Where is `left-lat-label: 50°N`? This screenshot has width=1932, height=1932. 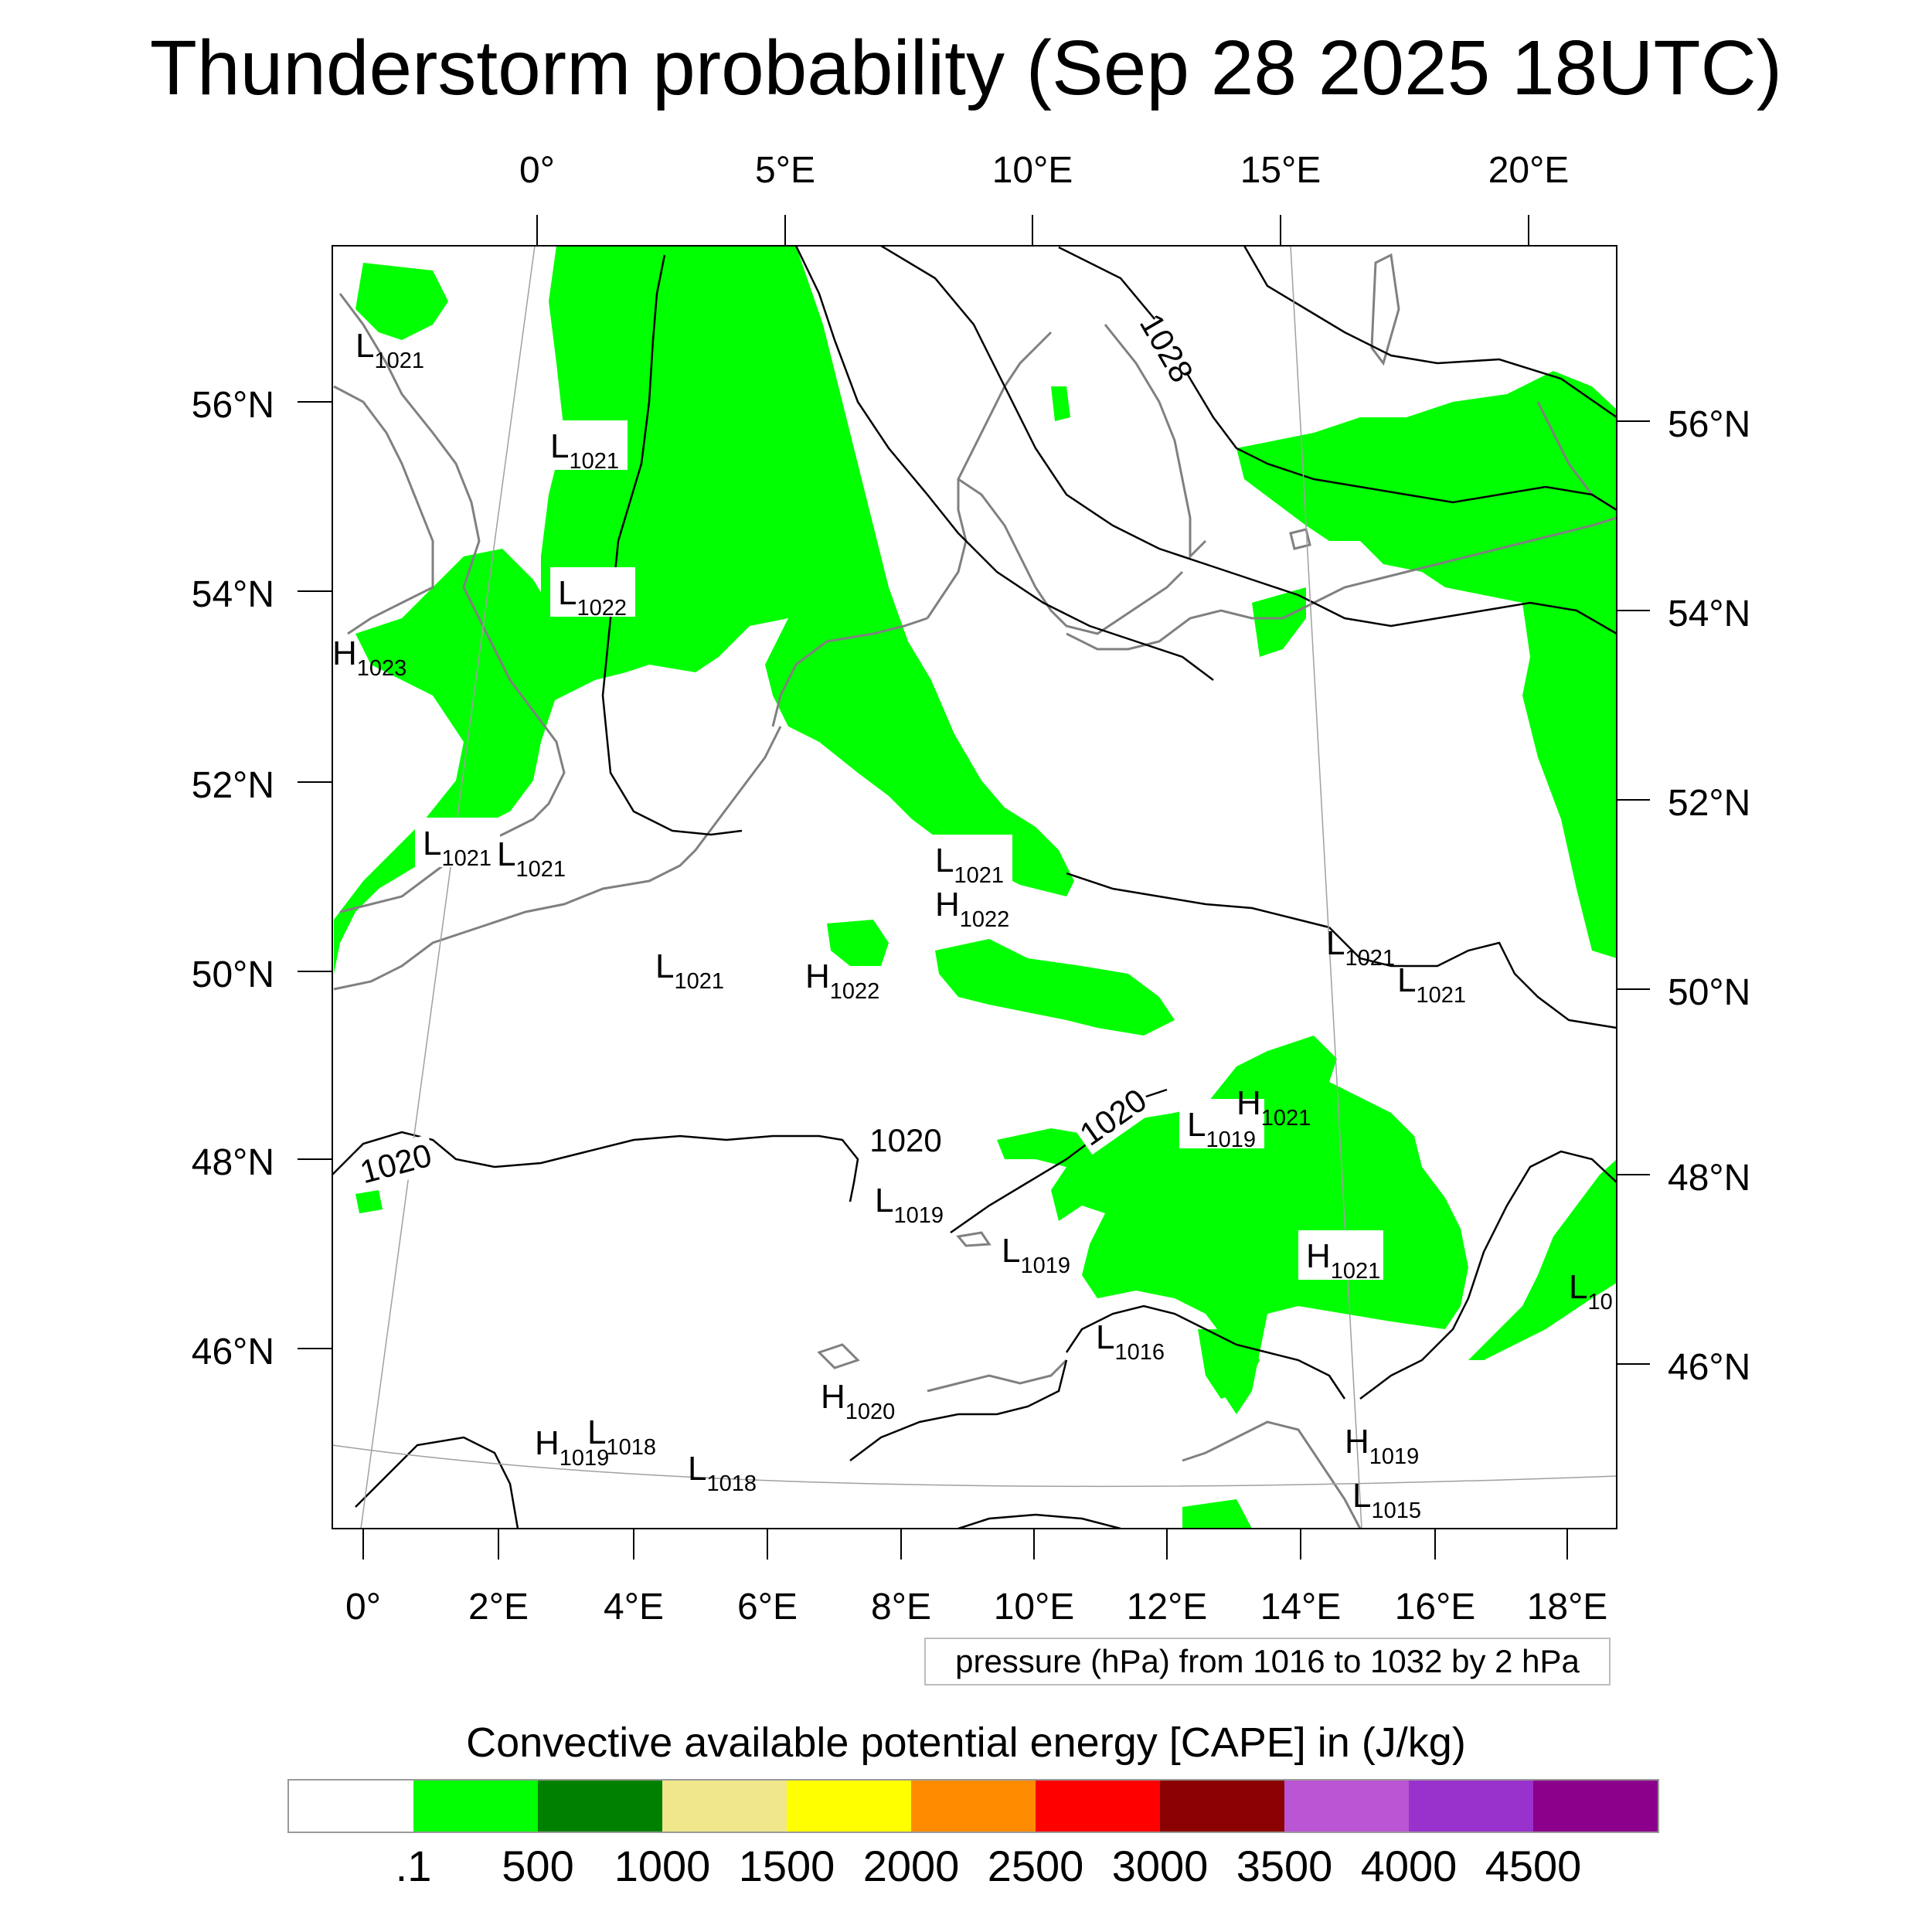 left-lat-label: 50°N is located at coordinates (233, 975).